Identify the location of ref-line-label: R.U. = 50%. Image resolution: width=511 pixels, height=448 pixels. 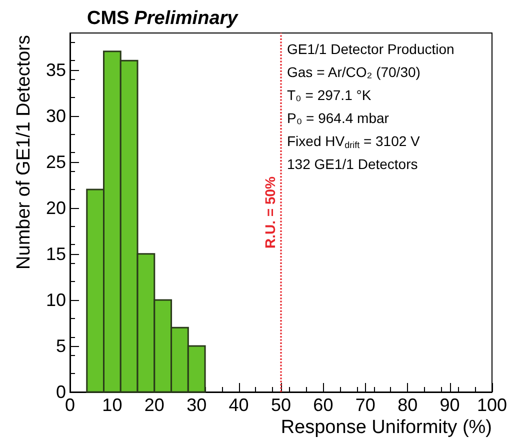
(270, 212).